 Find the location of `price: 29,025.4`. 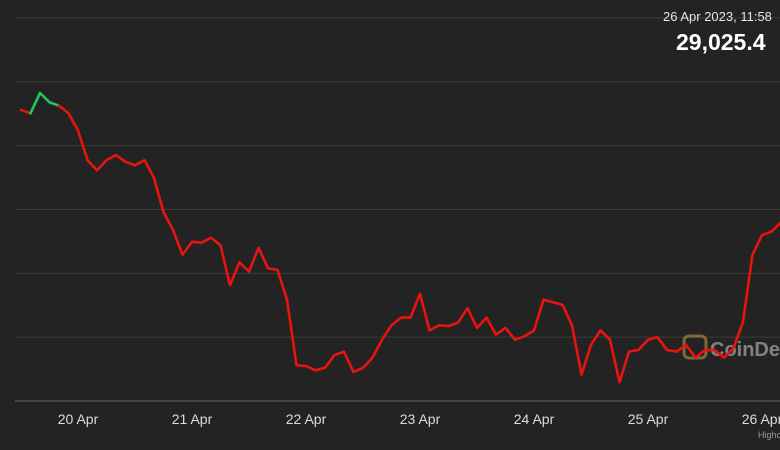

price: 29,025.4 is located at coordinates (721, 42).